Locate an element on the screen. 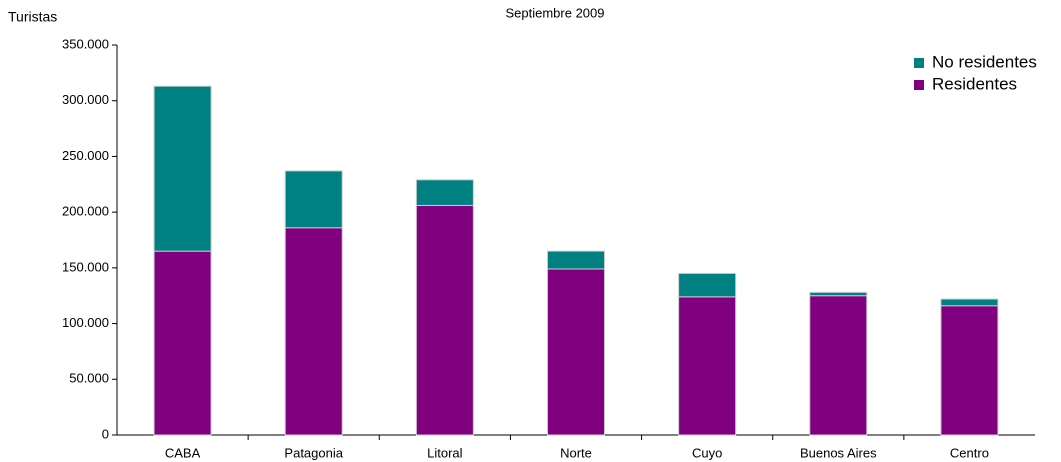  y-tick-label: 200.000 is located at coordinates (85, 211).